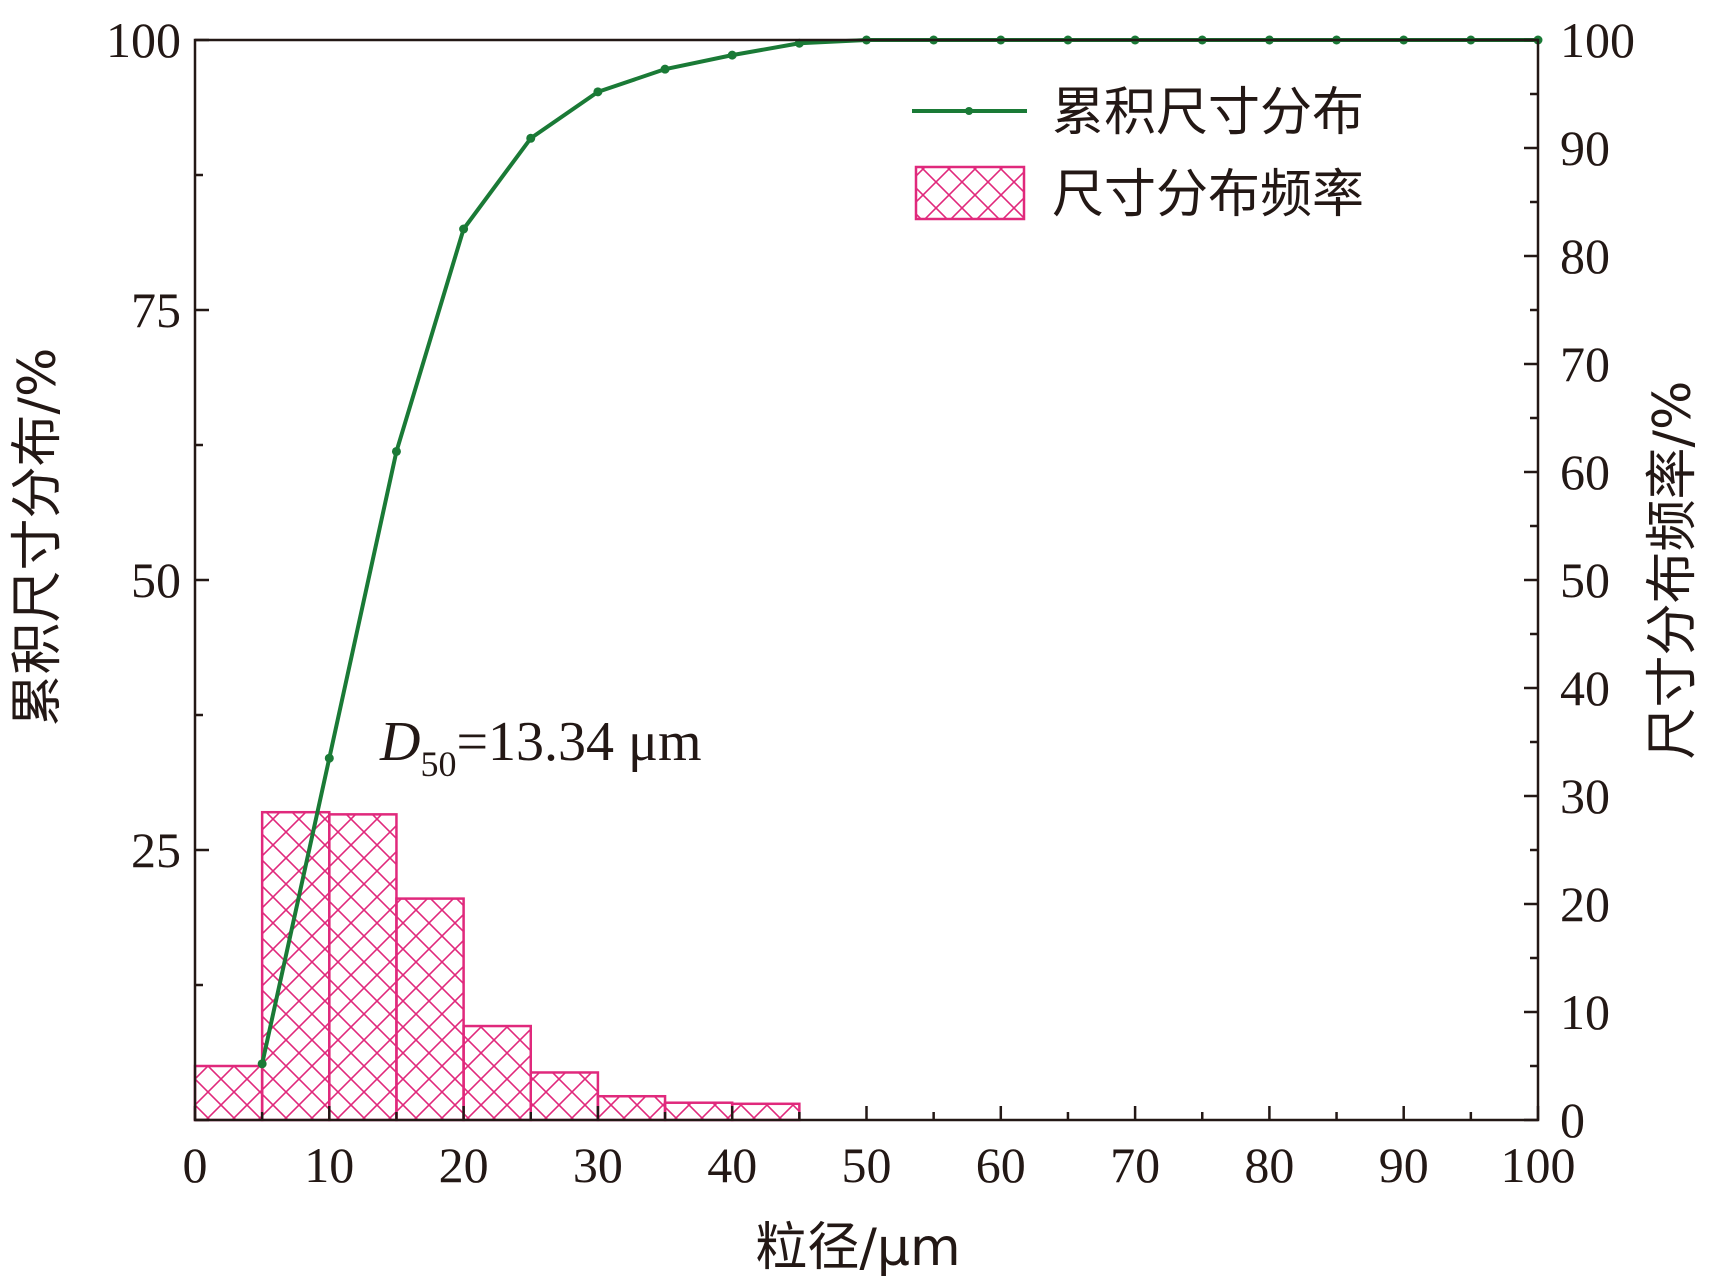  I want to click on y-right-tick-label: 90, so click(1585, 148).